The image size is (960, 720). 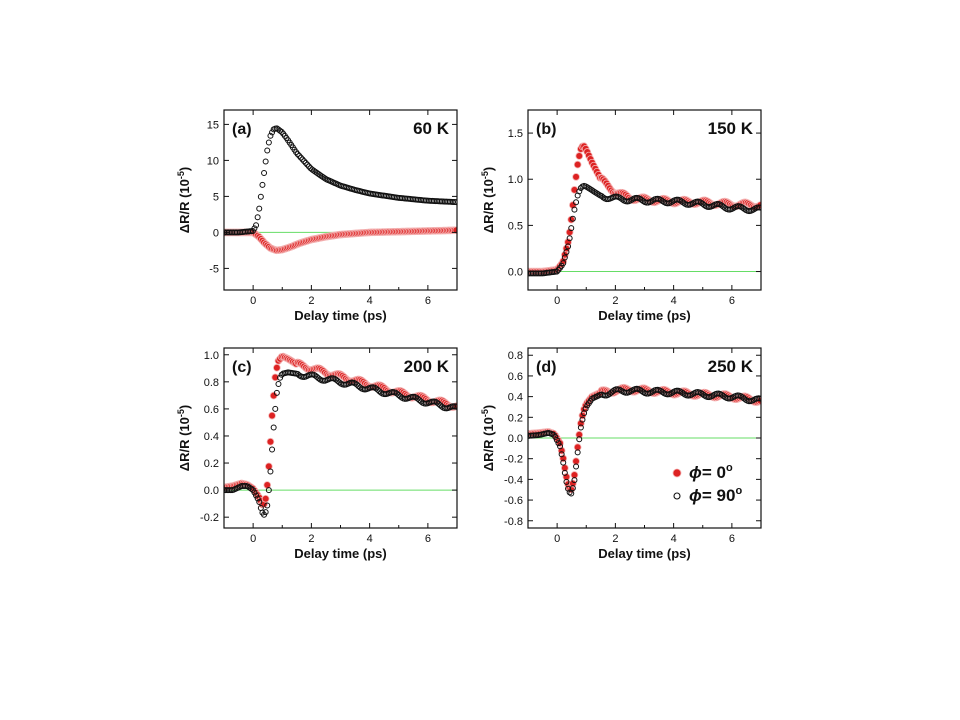 What do you see at coordinates (513, 501) in the screenshot?
I see `y-tick-label: -0.6` at bounding box center [513, 501].